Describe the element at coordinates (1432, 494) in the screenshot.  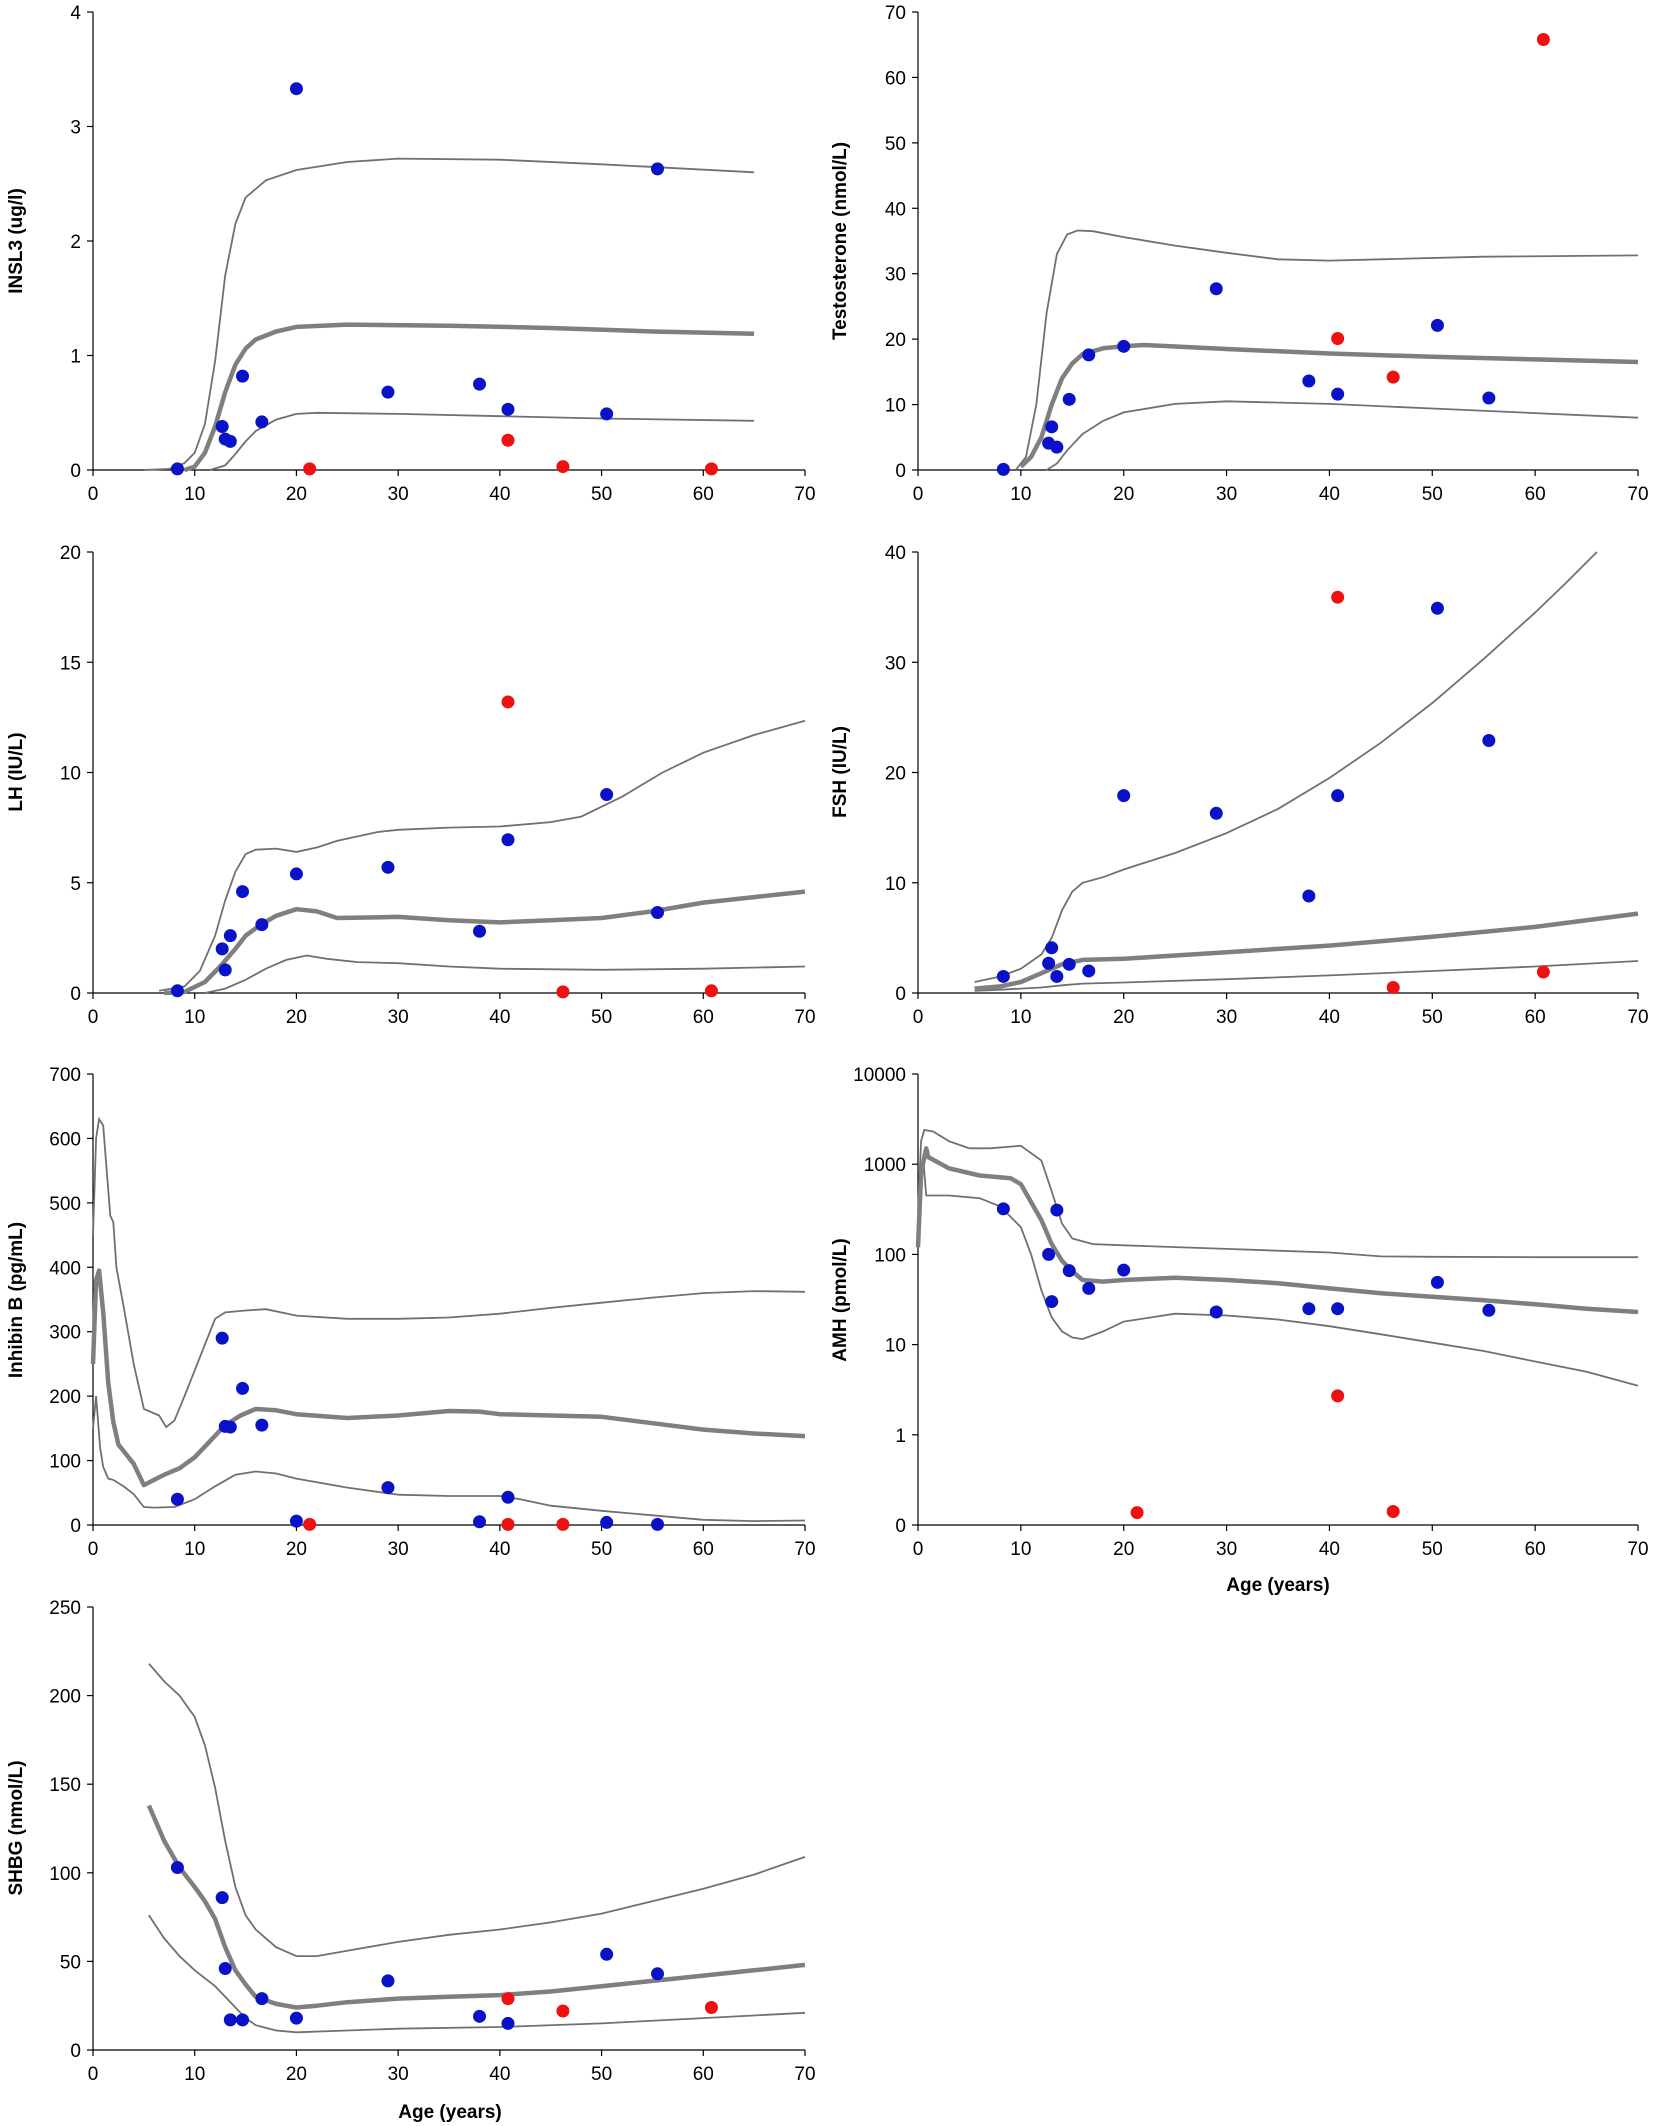
I see `testosterone-x-tick-label: 50` at that location.